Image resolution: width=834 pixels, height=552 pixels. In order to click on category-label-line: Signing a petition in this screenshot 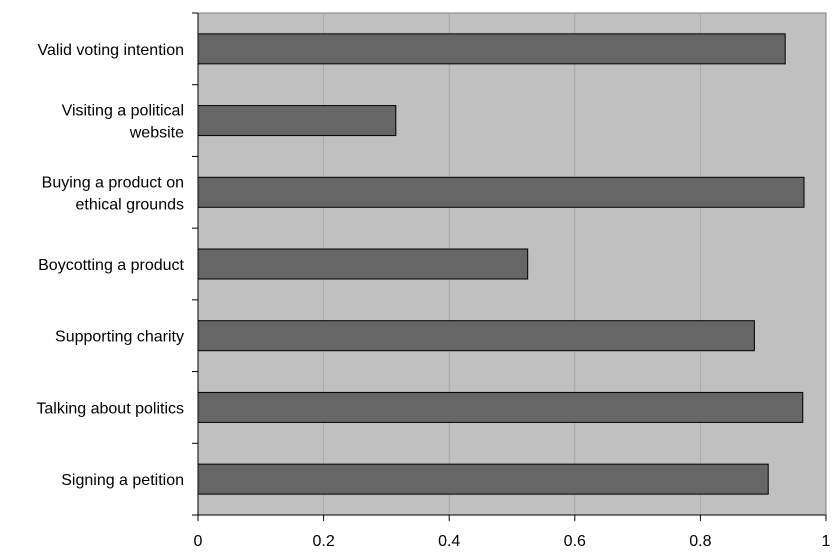, I will do `click(122, 480)`.